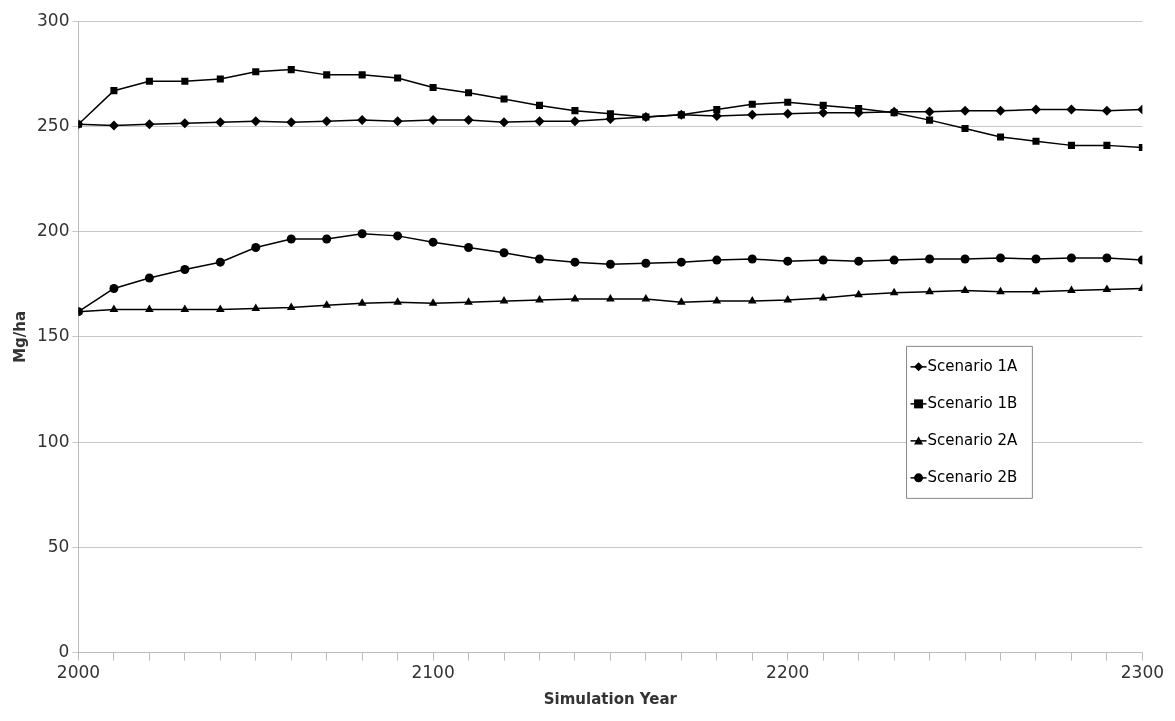 Image resolution: width=1175 pixels, height=721 pixels. Describe the element at coordinates (973, 439) in the screenshot. I see `legend-label: Scenario 2A` at that location.